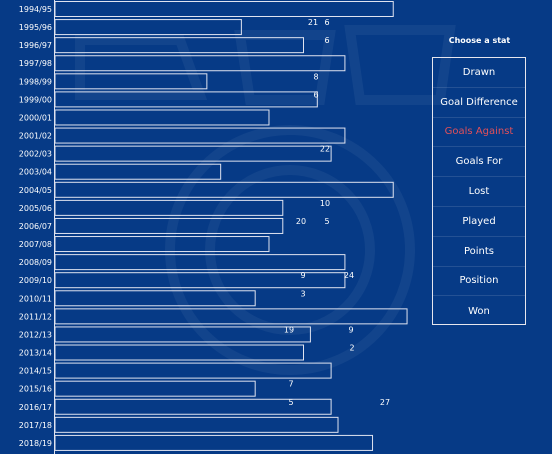  What do you see at coordinates (35, 443) in the screenshot?
I see `season-tick-label: 2018/19` at bounding box center [35, 443].